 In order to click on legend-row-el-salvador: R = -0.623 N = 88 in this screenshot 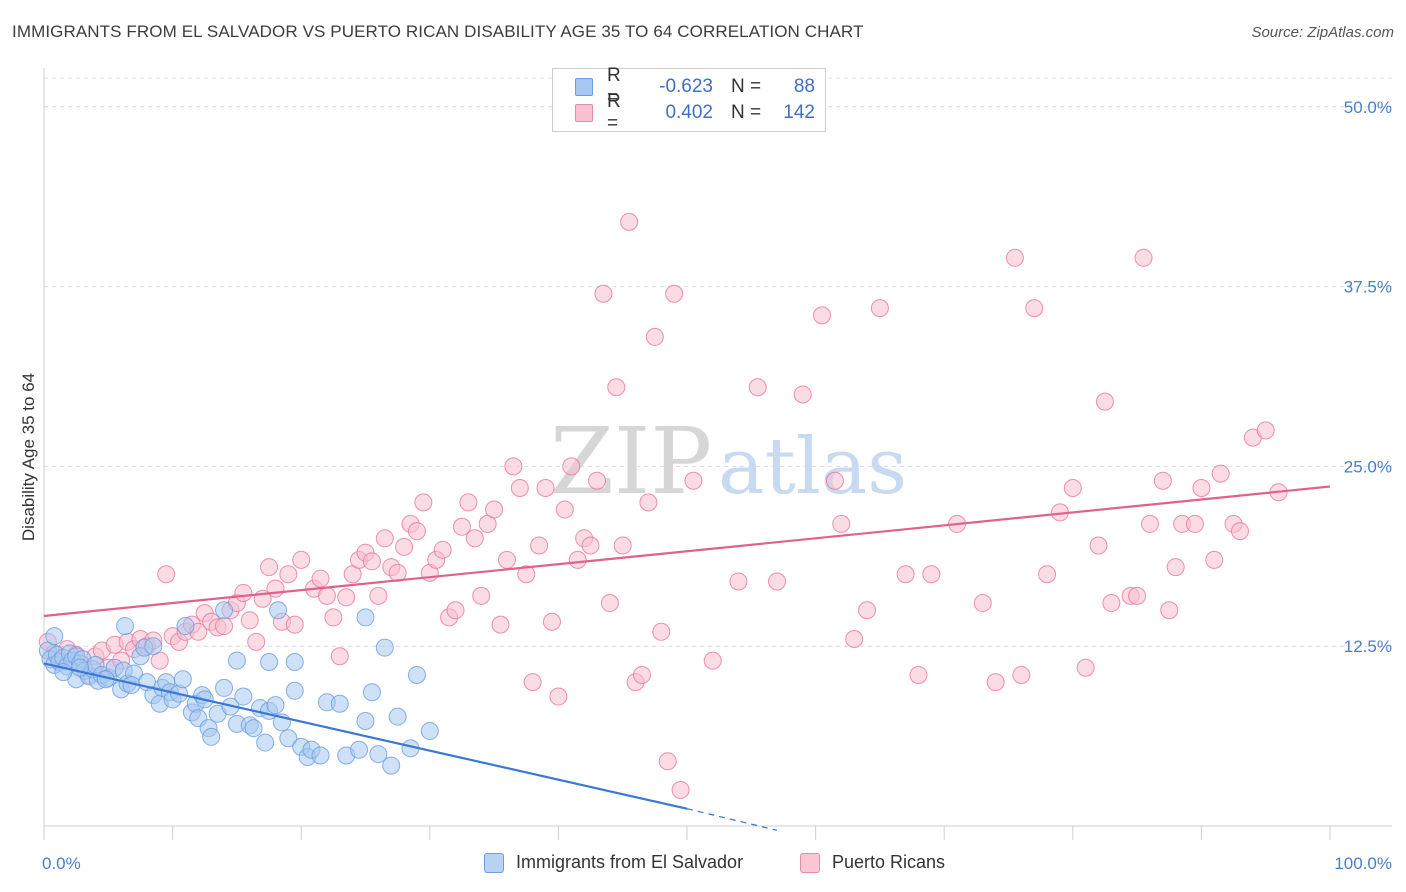, I will do `click(695, 86)`.